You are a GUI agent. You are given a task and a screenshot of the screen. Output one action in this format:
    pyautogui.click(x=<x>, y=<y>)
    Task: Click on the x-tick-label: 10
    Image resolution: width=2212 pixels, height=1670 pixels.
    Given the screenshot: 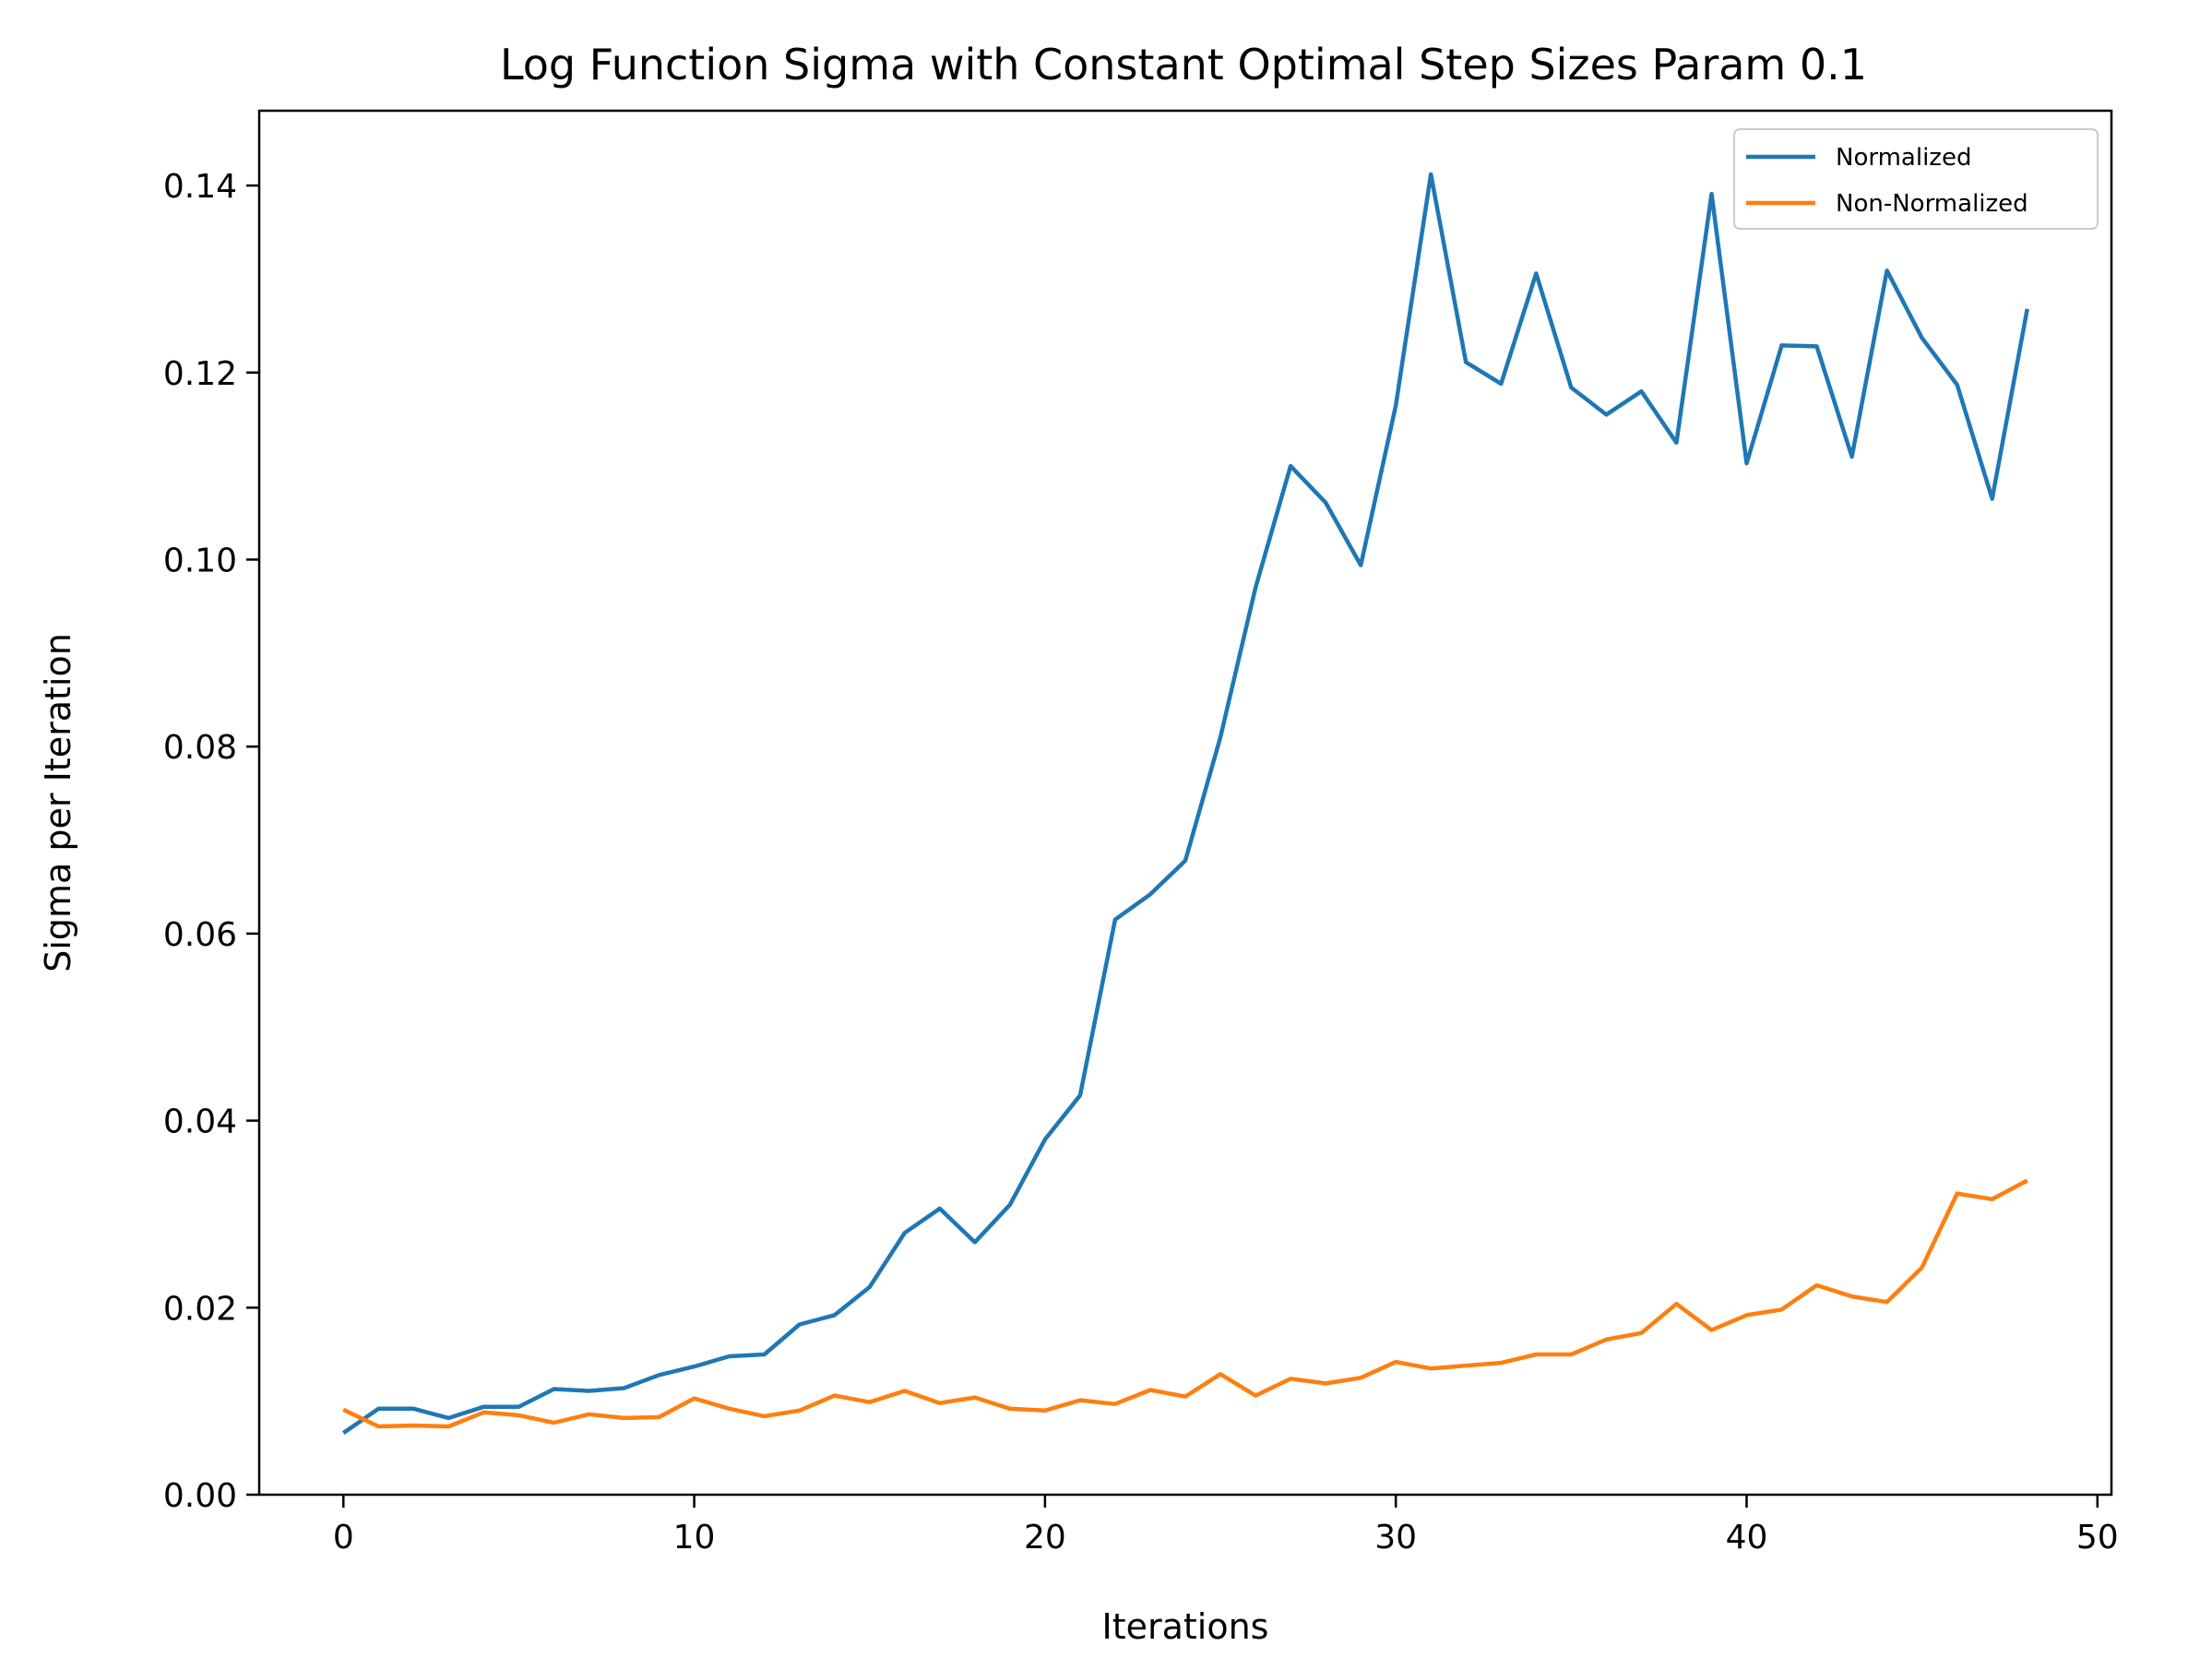 What is the action you would take?
    pyautogui.click(x=695, y=1538)
    